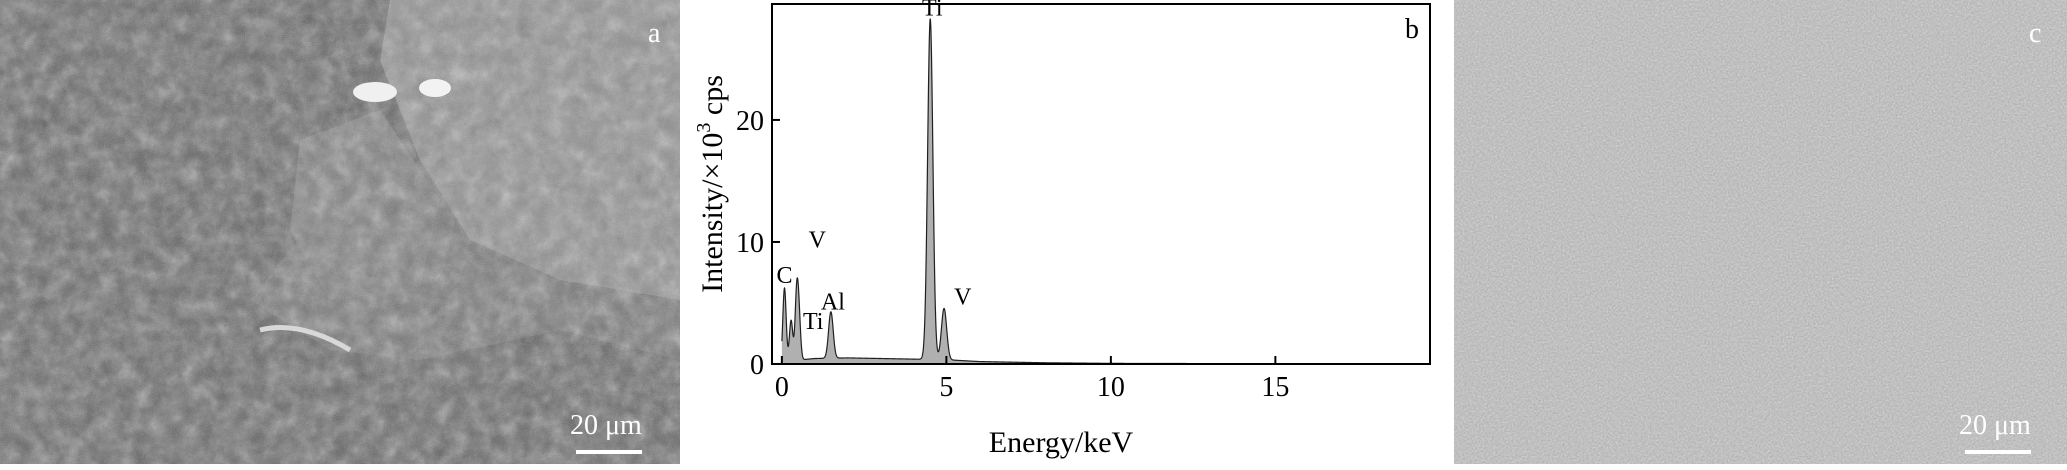 This screenshot has width=2067, height=470. I want to click on y-axis-label: Intensity/×103 cps, so click(711, 184).